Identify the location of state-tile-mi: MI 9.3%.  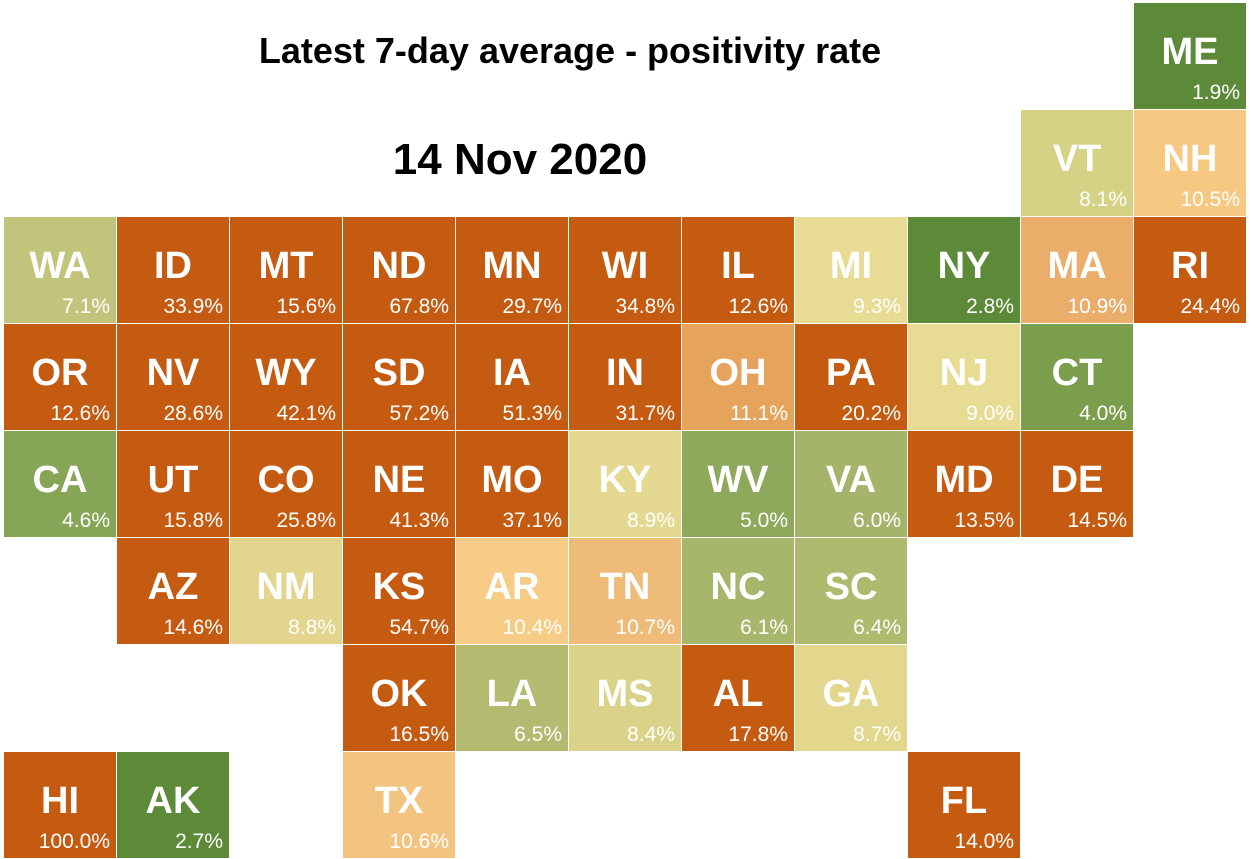
(851, 270).